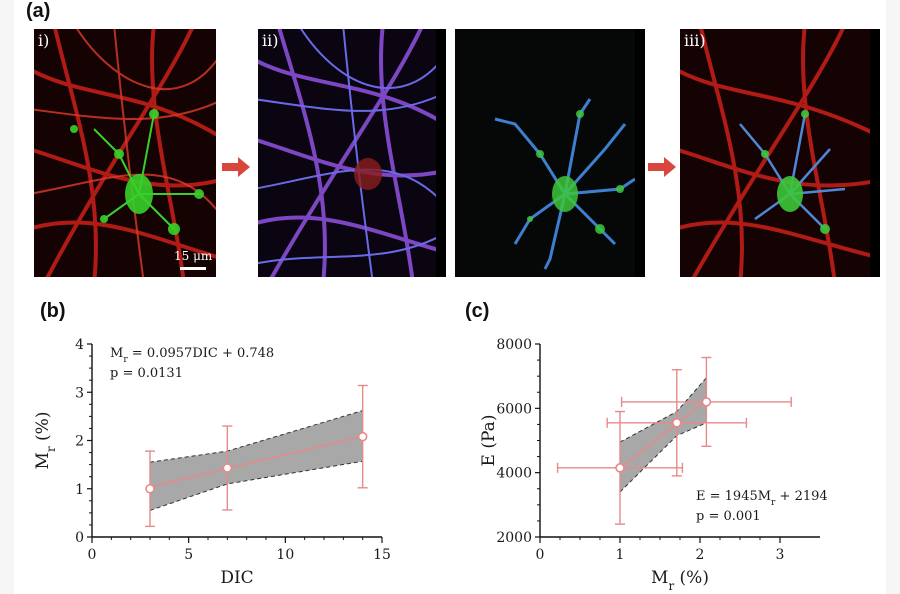 The image size is (900, 594). What do you see at coordinates (285, 555) in the screenshot?
I see `x-tick-label: 10` at bounding box center [285, 555].